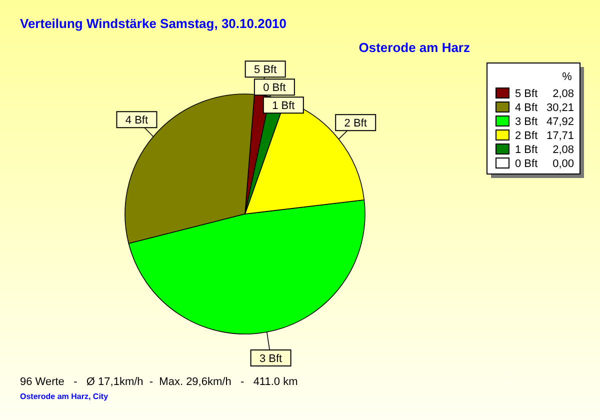 The height and width of the screenshot is (420, 600). Describe the element at coordinates (567, 77) in the screenshot. I see `legend-title: %` at that location.